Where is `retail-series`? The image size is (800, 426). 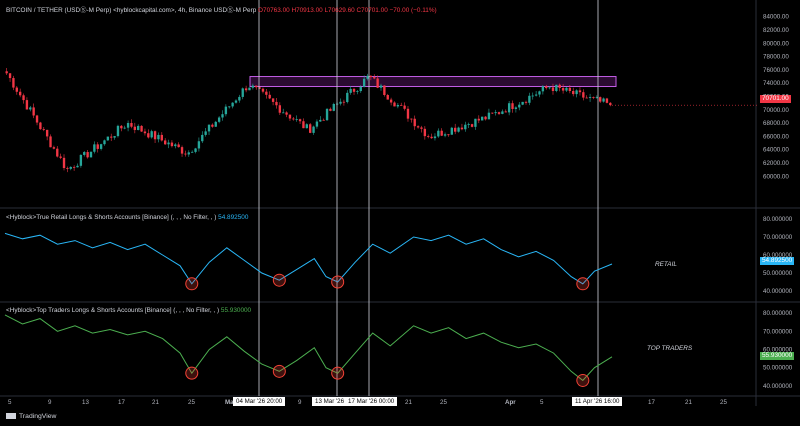 retail-series is located at coordinates (308, 258).